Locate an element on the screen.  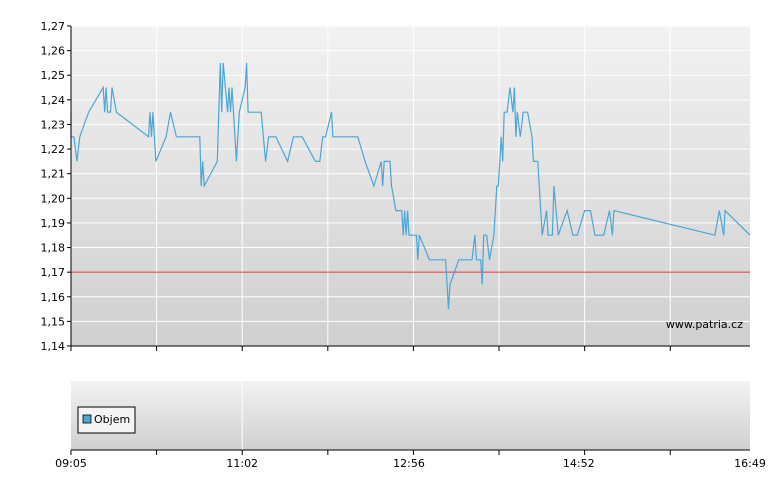
x-tick-label: 09:05 is located at coordinates (71, 463).